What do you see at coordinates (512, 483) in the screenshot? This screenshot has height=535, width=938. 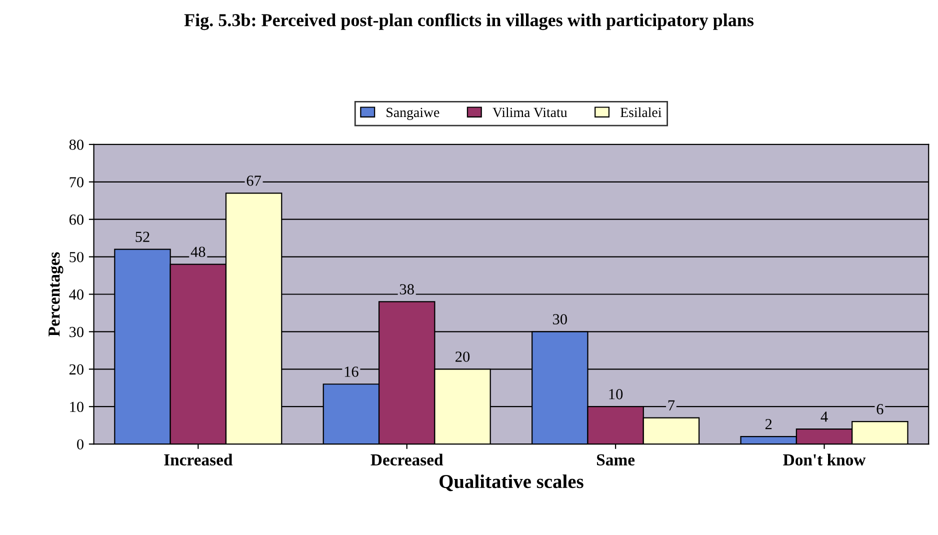 I see `x-axis-title: Qualitative scales` at bounding box center [512, 483].